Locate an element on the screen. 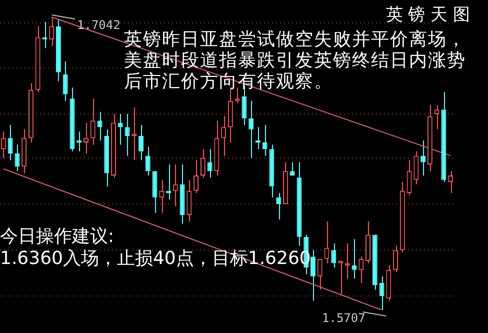  text: 1.5707 is located at coordinates (344, 318).